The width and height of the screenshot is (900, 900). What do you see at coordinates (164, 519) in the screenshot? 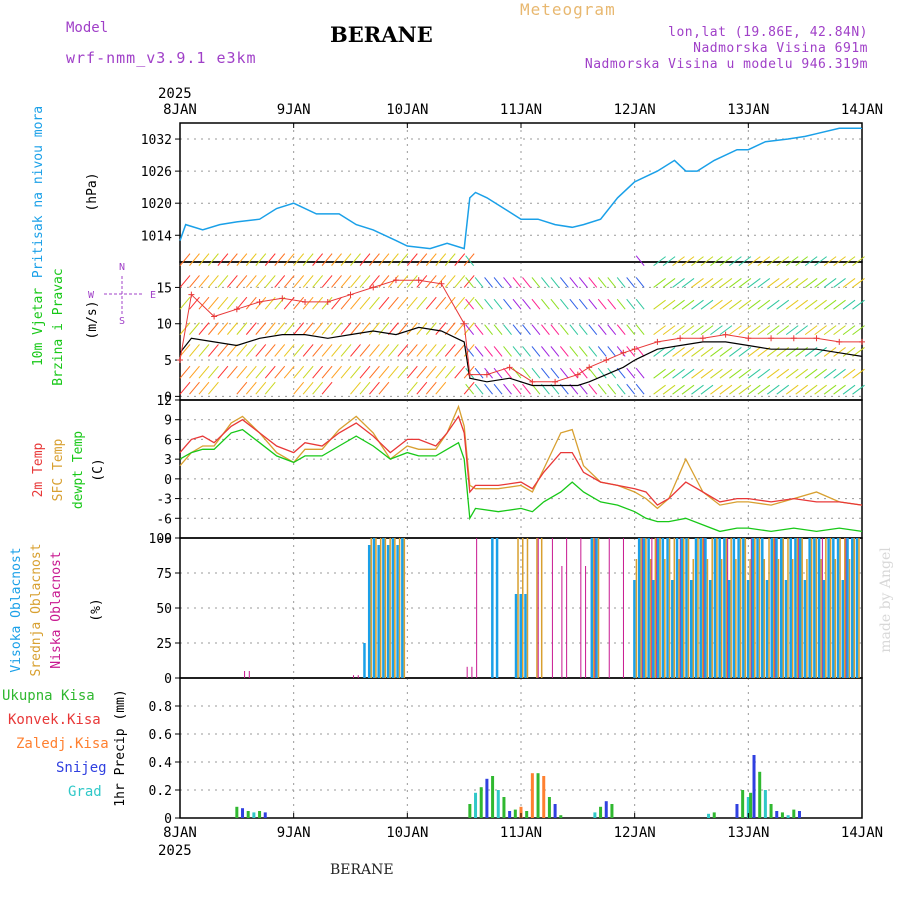
I see `y-tick-label: -6` at bounding box center [164, 519].